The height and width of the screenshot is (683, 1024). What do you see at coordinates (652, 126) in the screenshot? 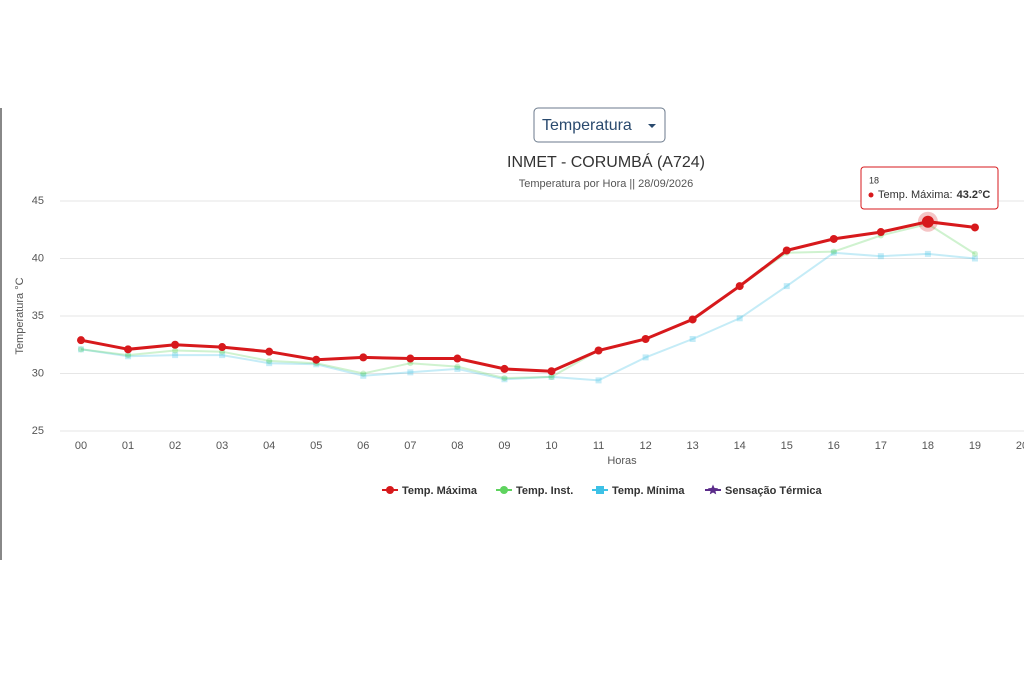
I see `dropdown-arrow` at bounding box center [652, 126].